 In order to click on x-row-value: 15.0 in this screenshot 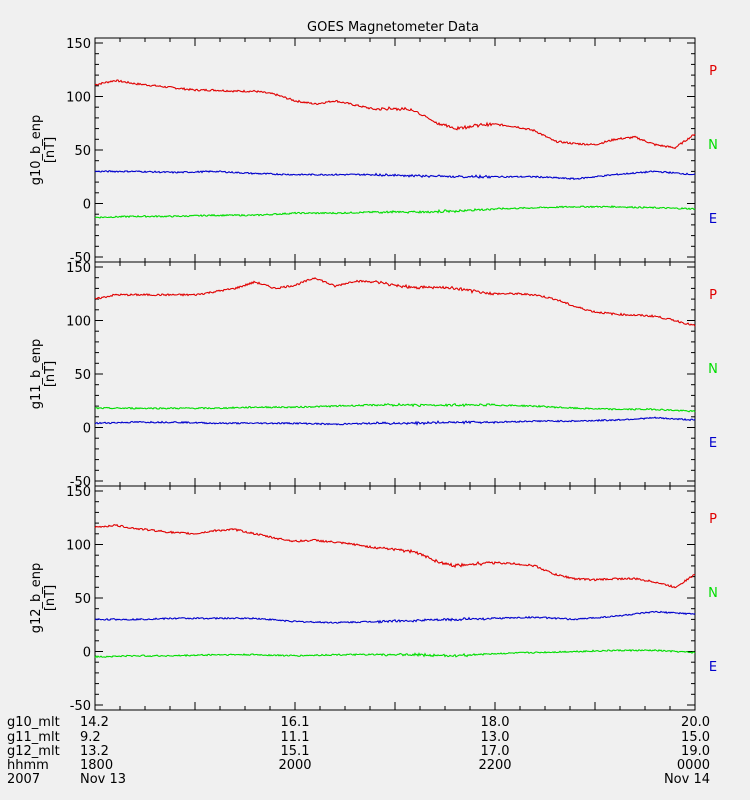, I will do `click(695, 737)`.